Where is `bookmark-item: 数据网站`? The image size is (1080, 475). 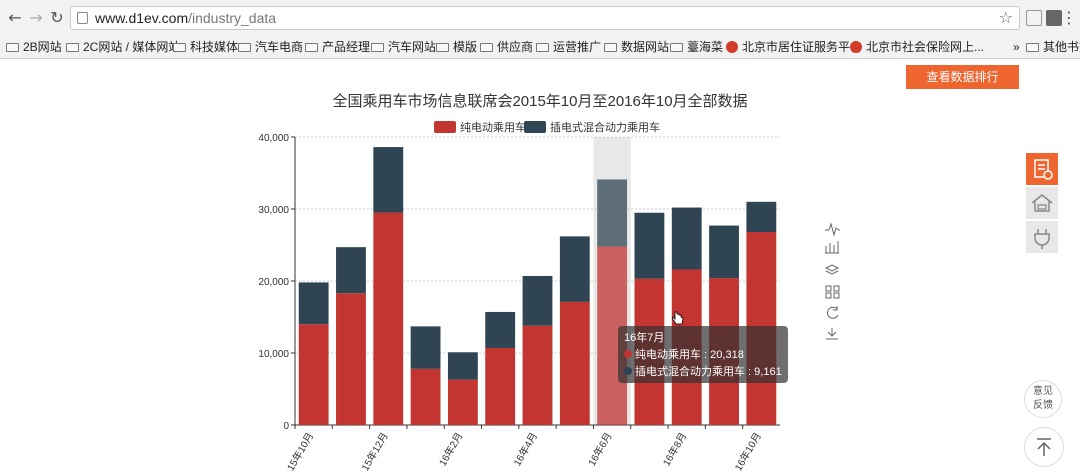 bookmark-item: 数据网站 is located at coordinates (636, 47).